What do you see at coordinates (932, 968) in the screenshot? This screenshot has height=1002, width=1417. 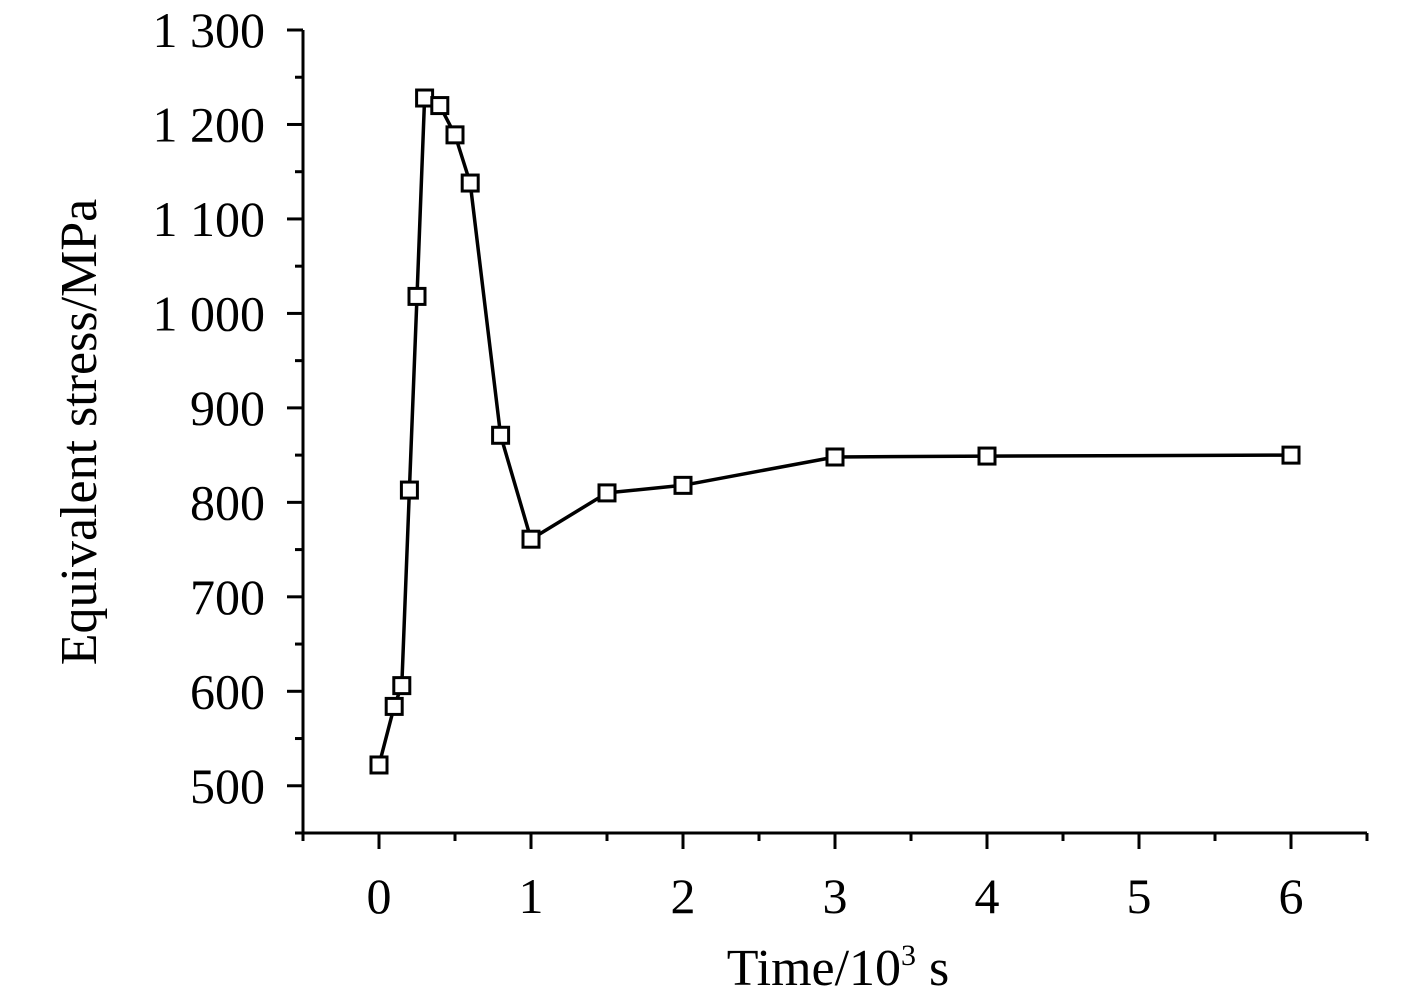 I see `x-axis-title-unit: s` at bounding box center [932, 968].